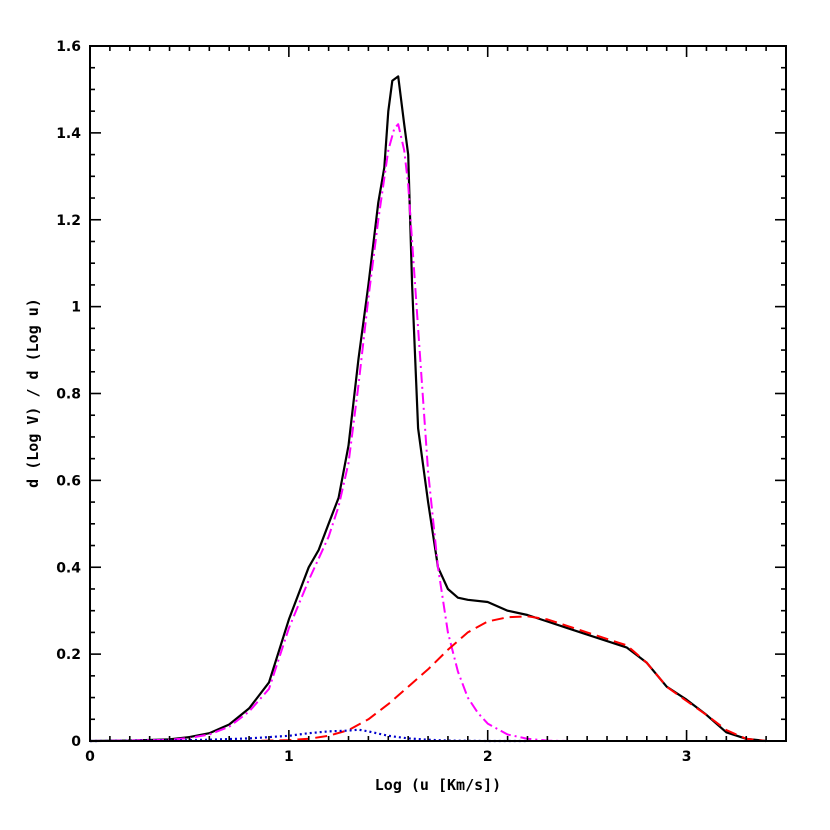 The height and width of the screenshot is (830, 830). Describe the element at coordinates (68, 221) in the screenshot. I see `y-tick-label: 1.2` at that location.